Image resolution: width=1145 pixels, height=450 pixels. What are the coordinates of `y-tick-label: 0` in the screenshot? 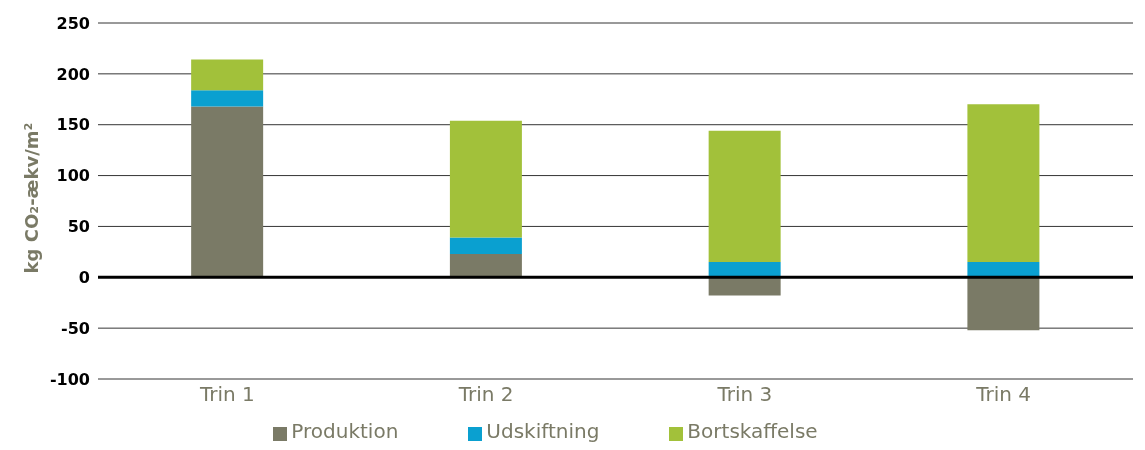 It's located at (84, 277).